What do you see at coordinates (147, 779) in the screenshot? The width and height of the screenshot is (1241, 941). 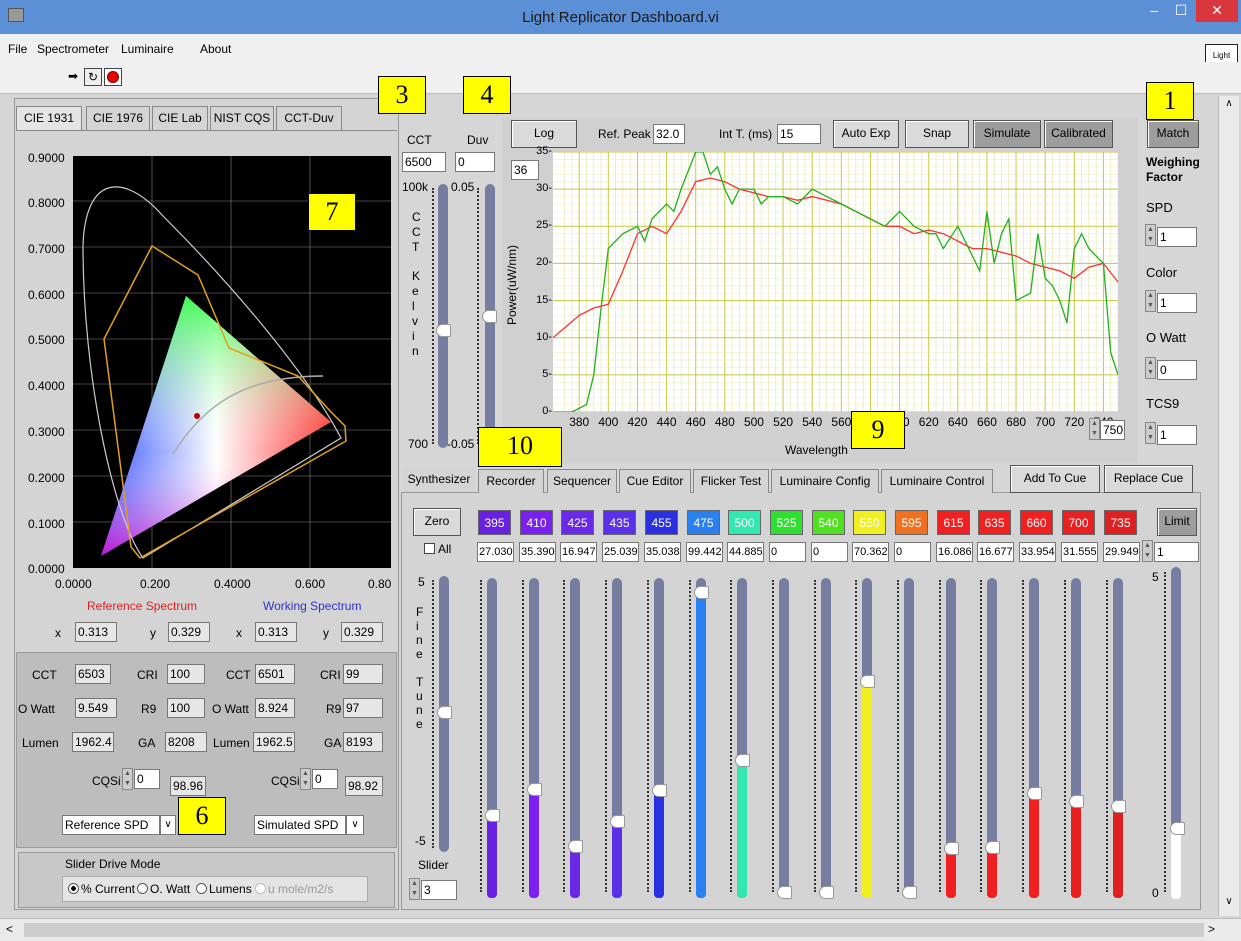 I see `ref-cqsi-input: 0` at bounding box center [147, 779].